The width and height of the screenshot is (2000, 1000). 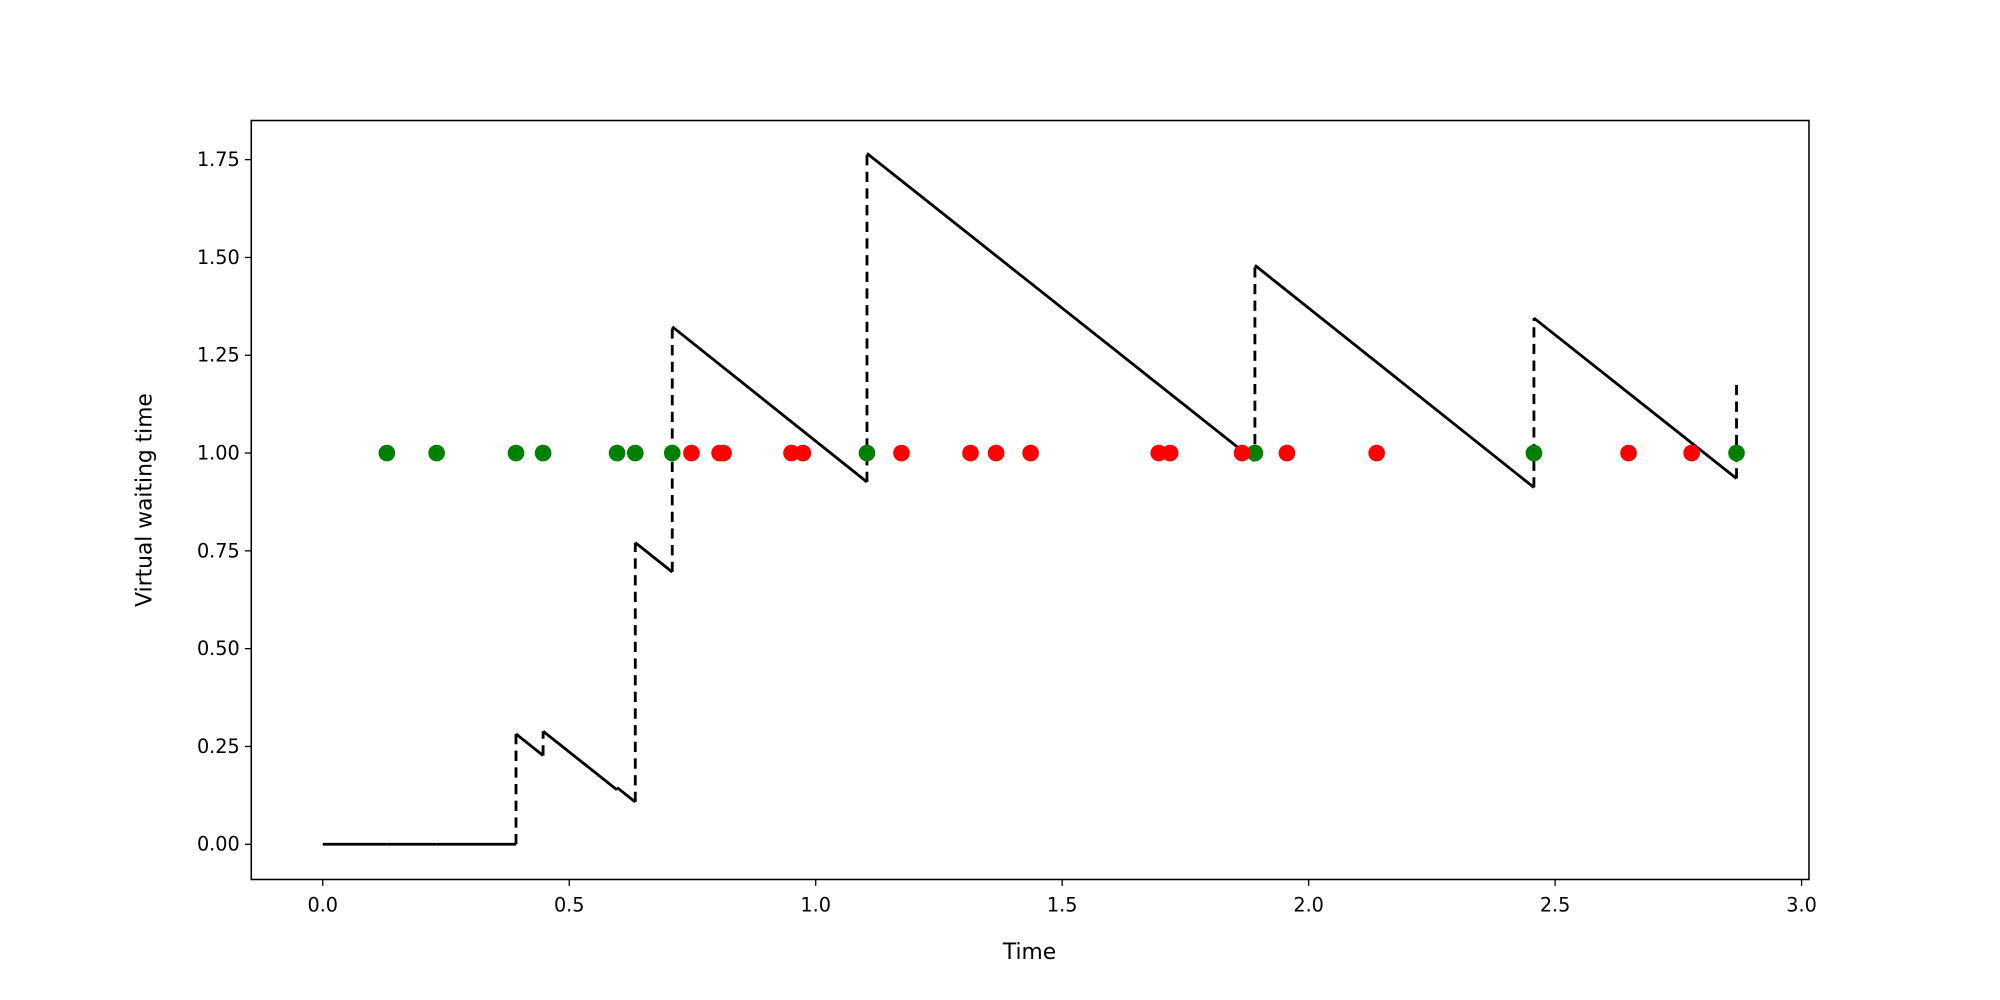 I want to click on y-tick-label: 1.00, so click(x=218, y=452).